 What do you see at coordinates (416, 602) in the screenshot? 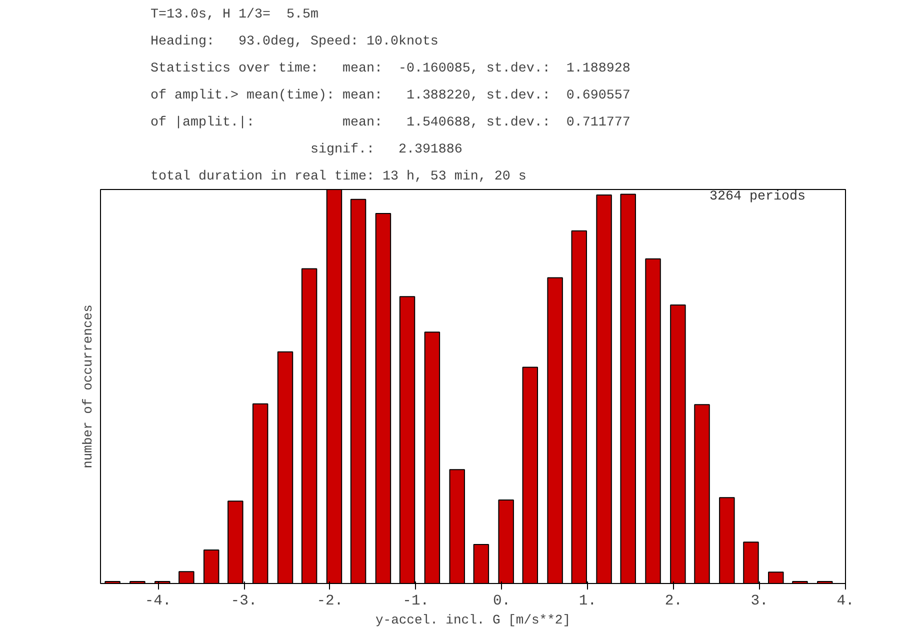
I see `x-tick-label: -1.` at bounding box center [416, 602].